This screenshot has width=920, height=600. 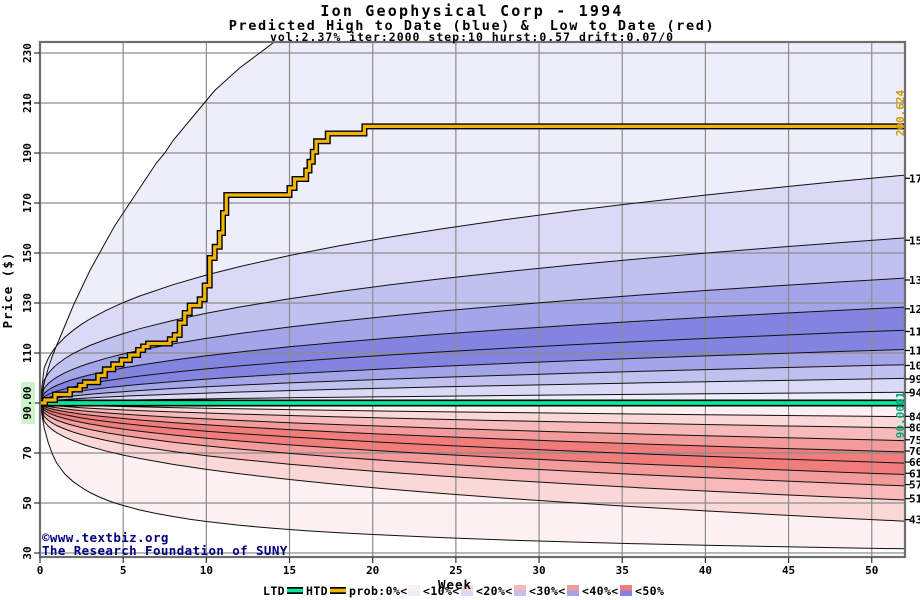 What do you see at coordinates (914, 379) in the screenshot?
I see `right-axis-label: 99.63` at bounding box center [914, 379].